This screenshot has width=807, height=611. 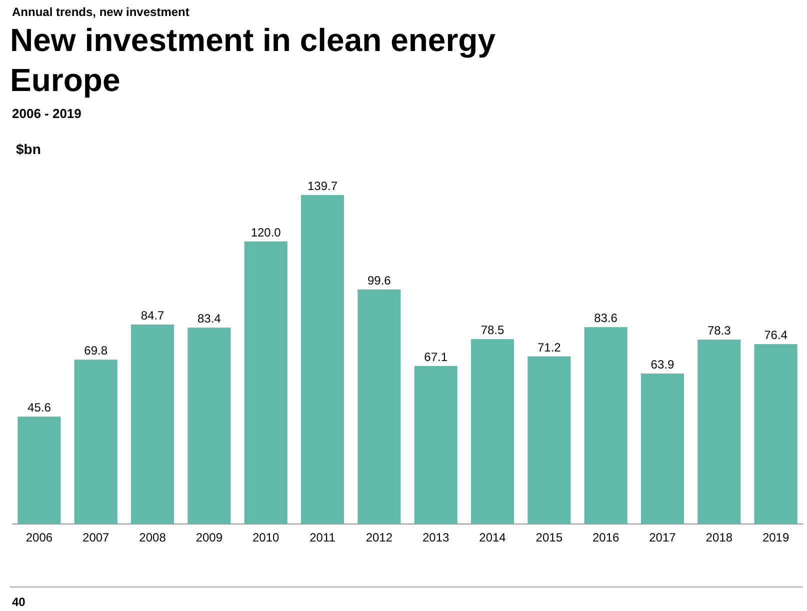 What do you see at coordinates (492, 330) in the screenshot?
I see `data-label: 78.5` at bounding box center [492, 330].